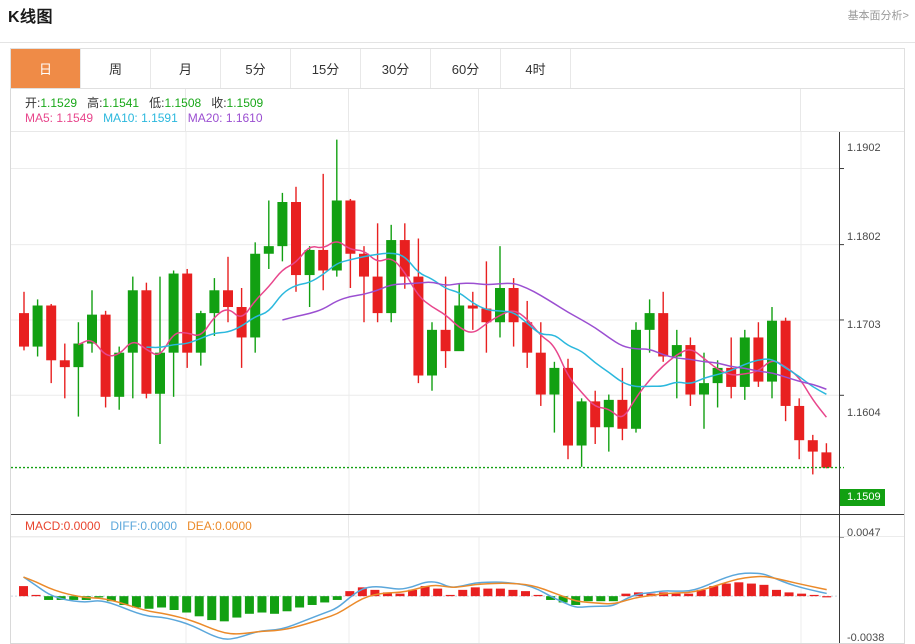 The image size is (915, 644). I want to click on ma-readout: MA5: 1.1549 MA10: 1.1591 MA20: 1.1610, so click(144, 118).